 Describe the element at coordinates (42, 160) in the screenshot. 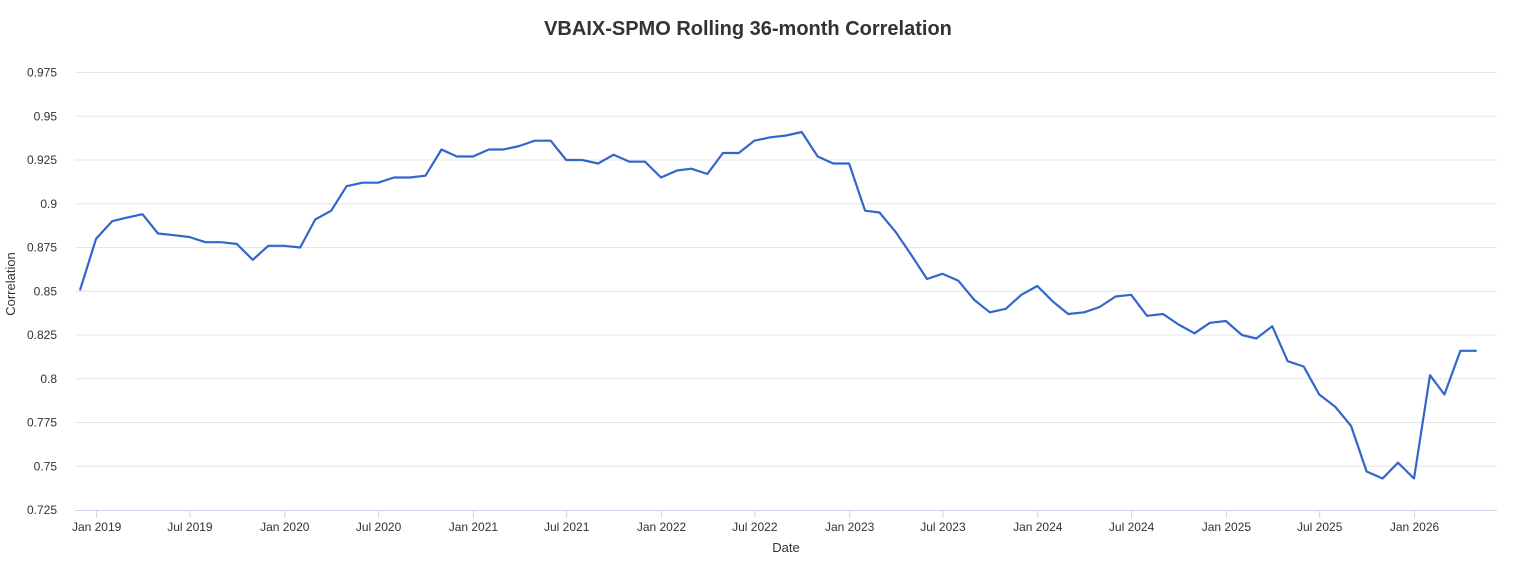

I see `y-tick-label: 0.925` at that location.